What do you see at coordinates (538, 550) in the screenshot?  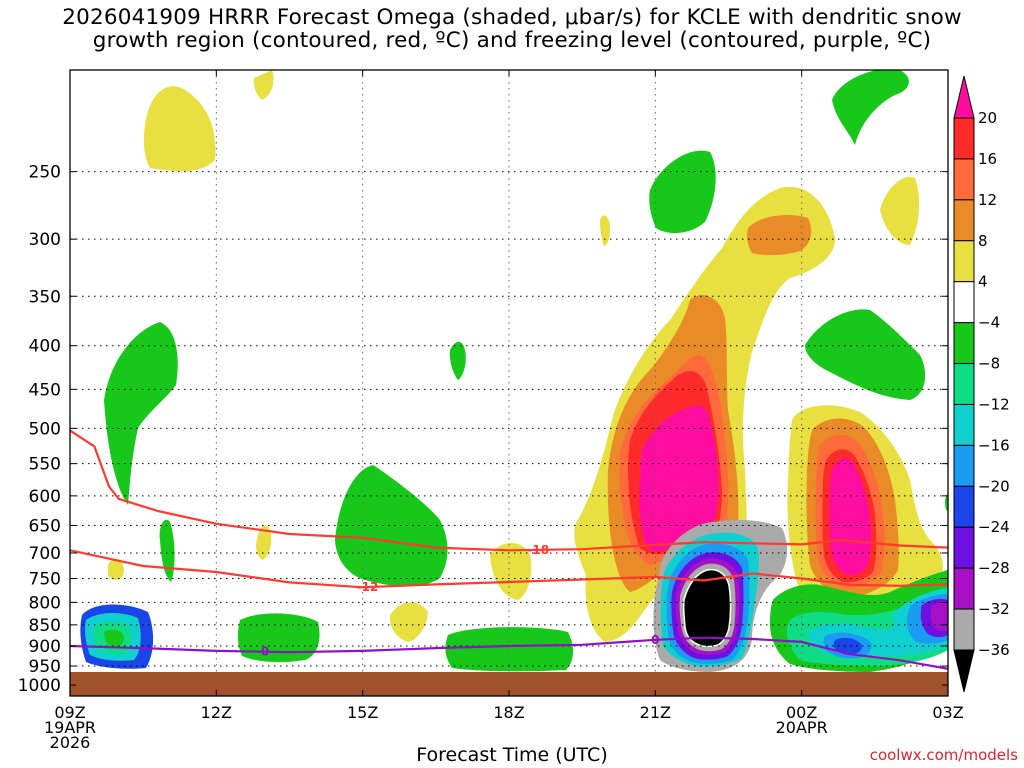 I see `contour-label: -18` at bounding box center [538, 550].